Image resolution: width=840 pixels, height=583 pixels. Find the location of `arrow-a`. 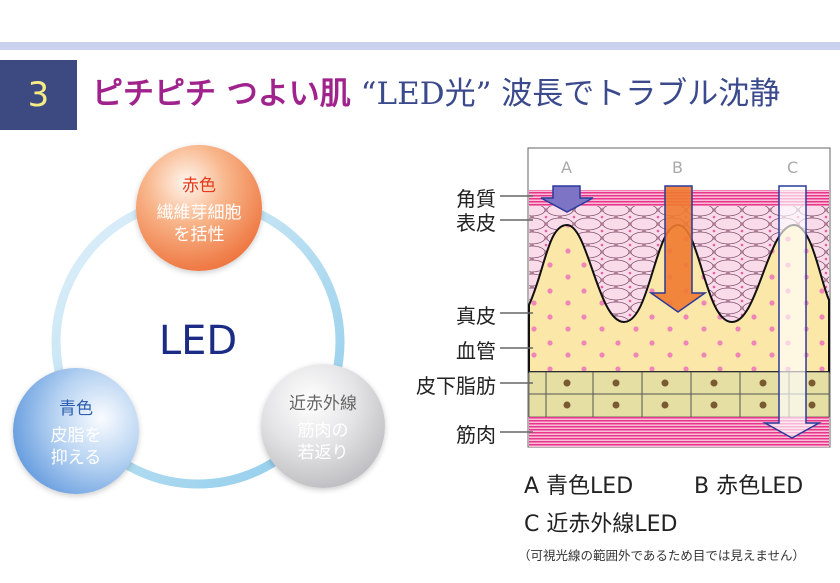

arrow-a is located at coordinates (567, 199).